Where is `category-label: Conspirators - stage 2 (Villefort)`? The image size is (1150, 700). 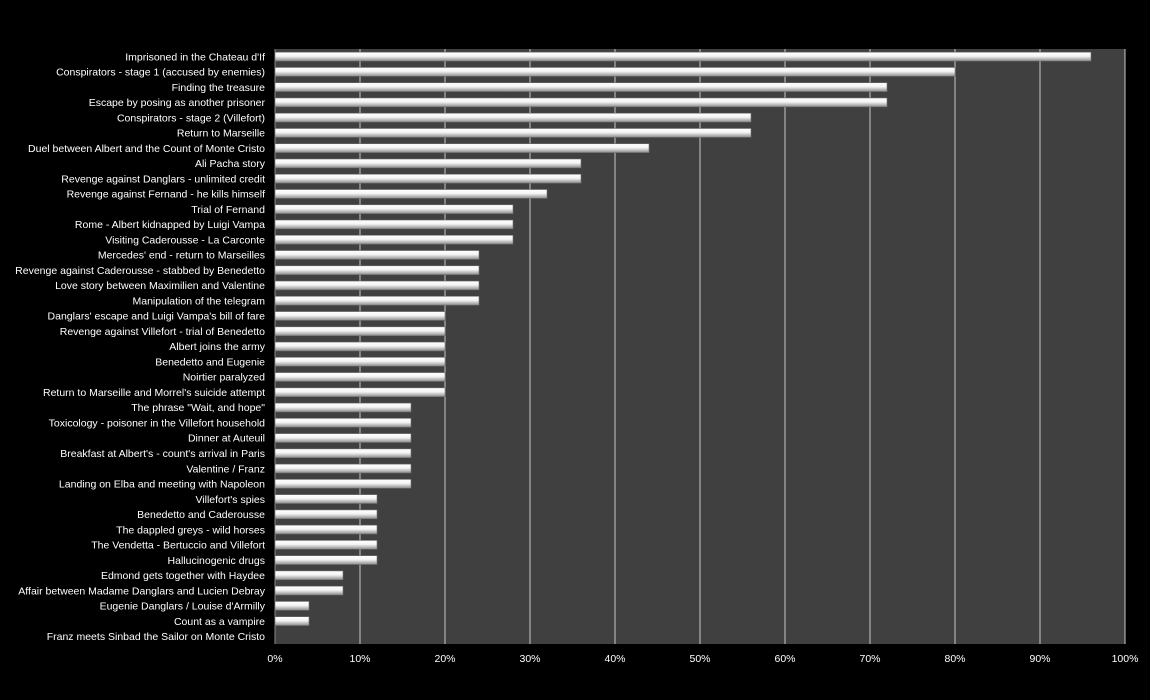 category-label: Conspirators - stage 2 (Villefort) is located at coordinates (191, 118).